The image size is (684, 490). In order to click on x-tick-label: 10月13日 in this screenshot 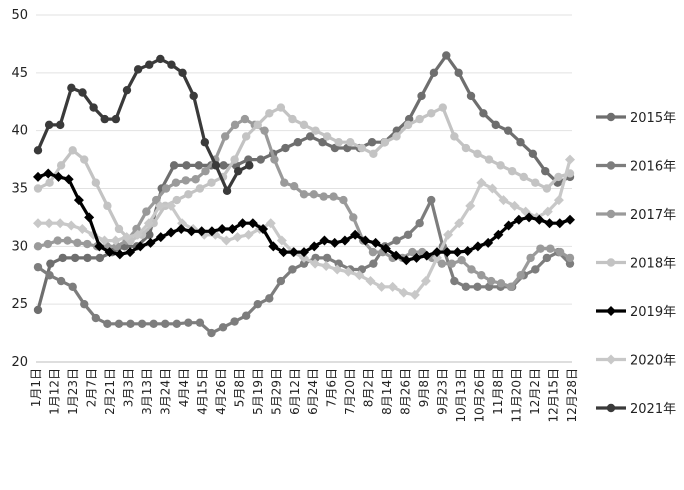, I will do `click(461, 395)`.